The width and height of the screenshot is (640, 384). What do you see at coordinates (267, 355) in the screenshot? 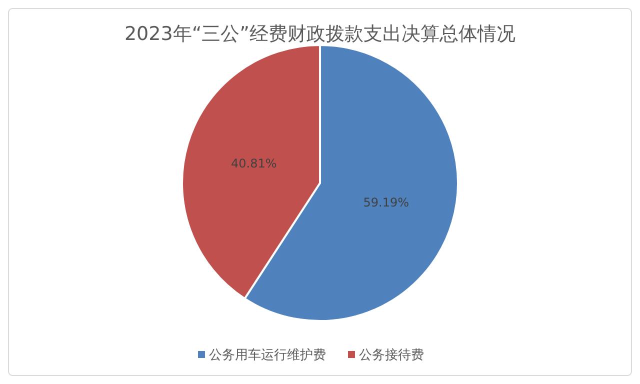
I see `legend-label: 公务用车运行维护费` at bounding box center [267, 355].